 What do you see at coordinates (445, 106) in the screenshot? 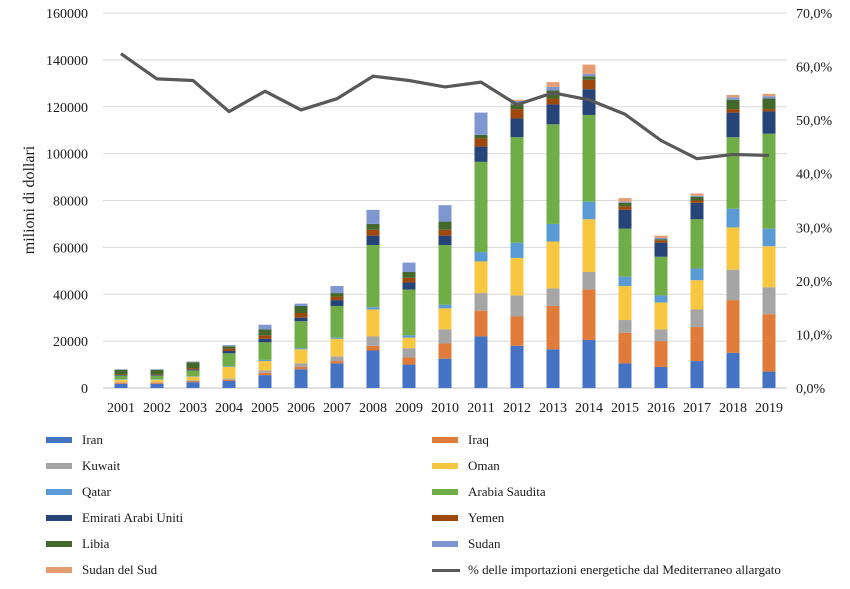
I see `percentage-line` at bounding box center [445, 106].